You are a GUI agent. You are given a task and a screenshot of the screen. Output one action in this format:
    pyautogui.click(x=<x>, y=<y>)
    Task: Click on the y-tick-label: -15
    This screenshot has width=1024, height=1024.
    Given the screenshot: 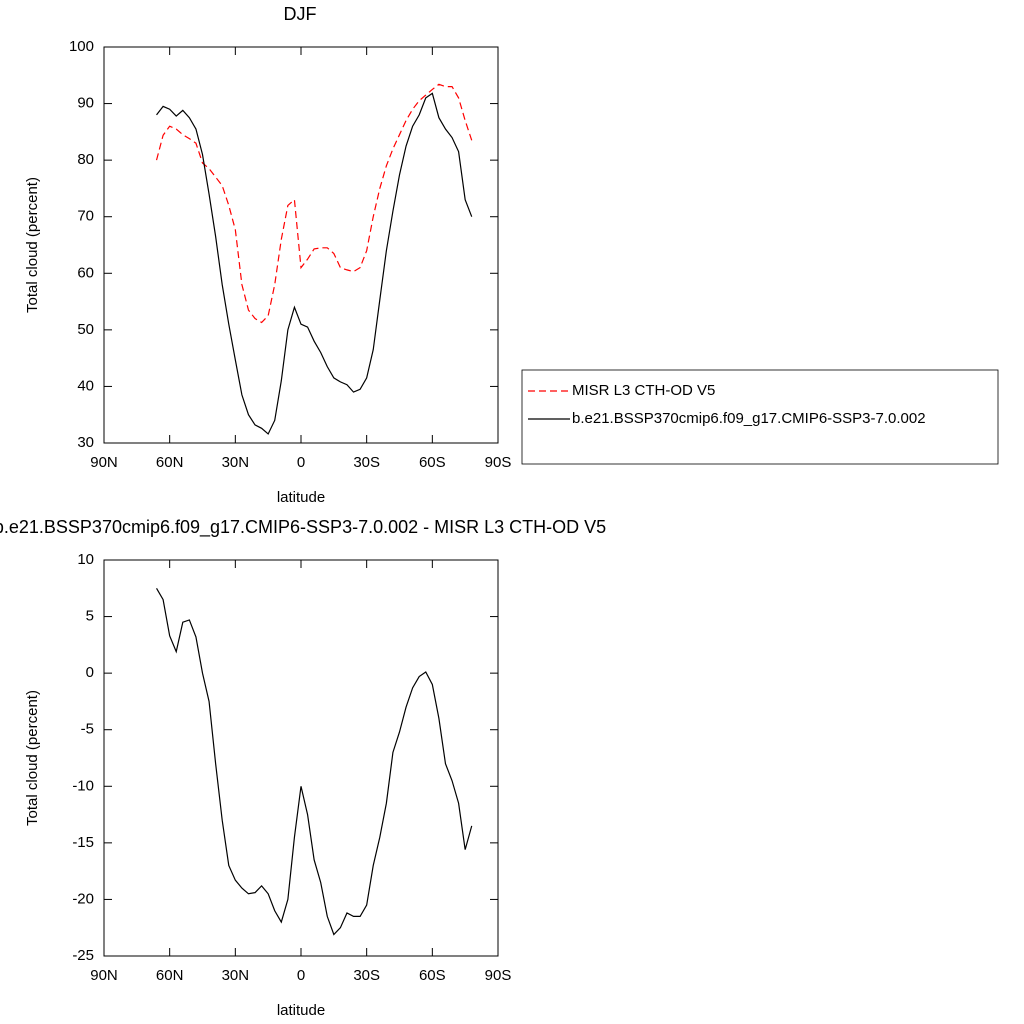 What is the action you would take?
    pyautogui.click(x=83, y=842)
    